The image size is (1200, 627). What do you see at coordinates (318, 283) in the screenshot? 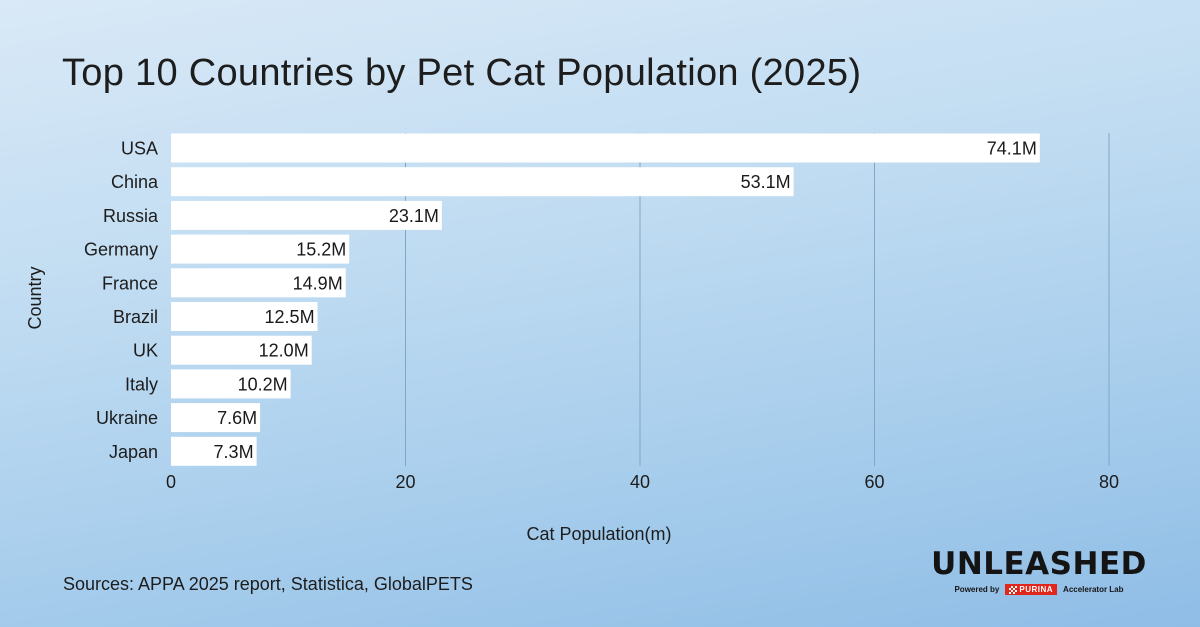
I see `data-label: 14.9M` at bounding box center [318, 283].